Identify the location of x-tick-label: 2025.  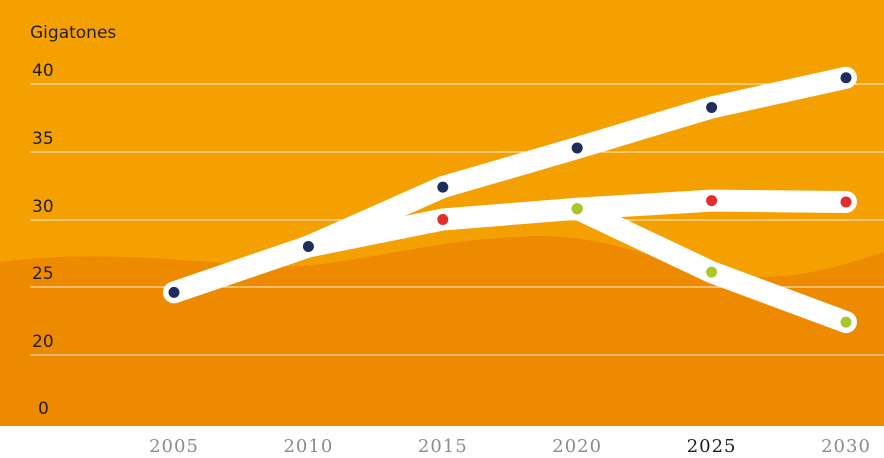
(712, 446).